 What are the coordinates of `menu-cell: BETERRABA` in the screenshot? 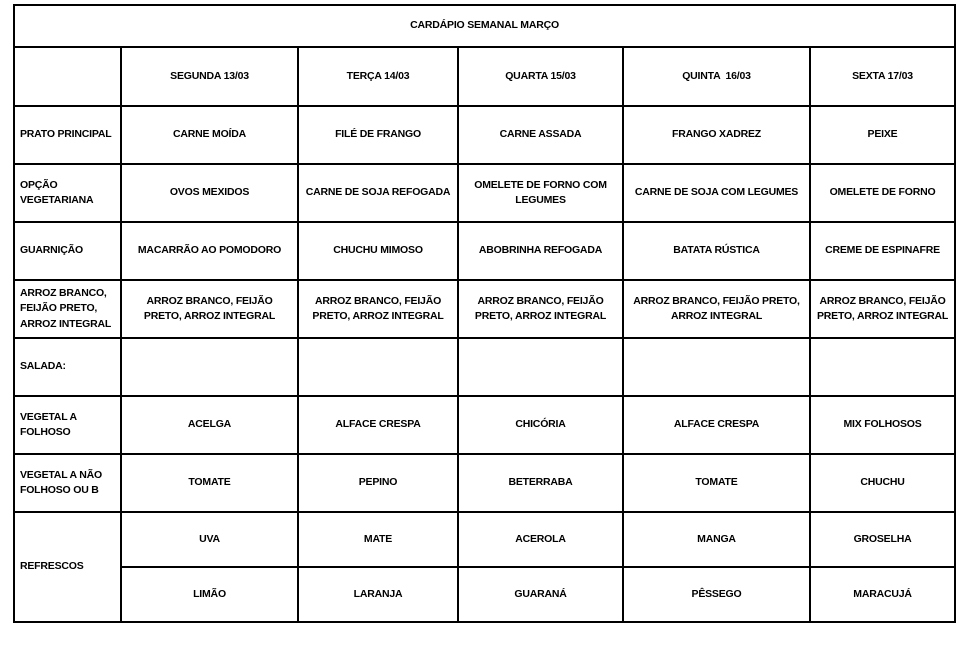 It's located at (540, 483).